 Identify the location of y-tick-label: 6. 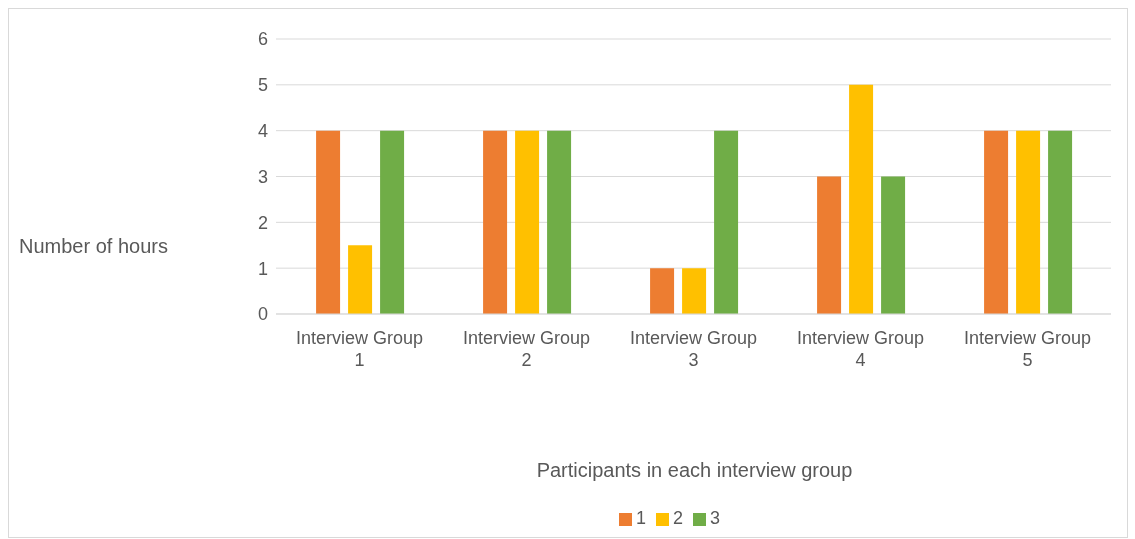
(262, 39).